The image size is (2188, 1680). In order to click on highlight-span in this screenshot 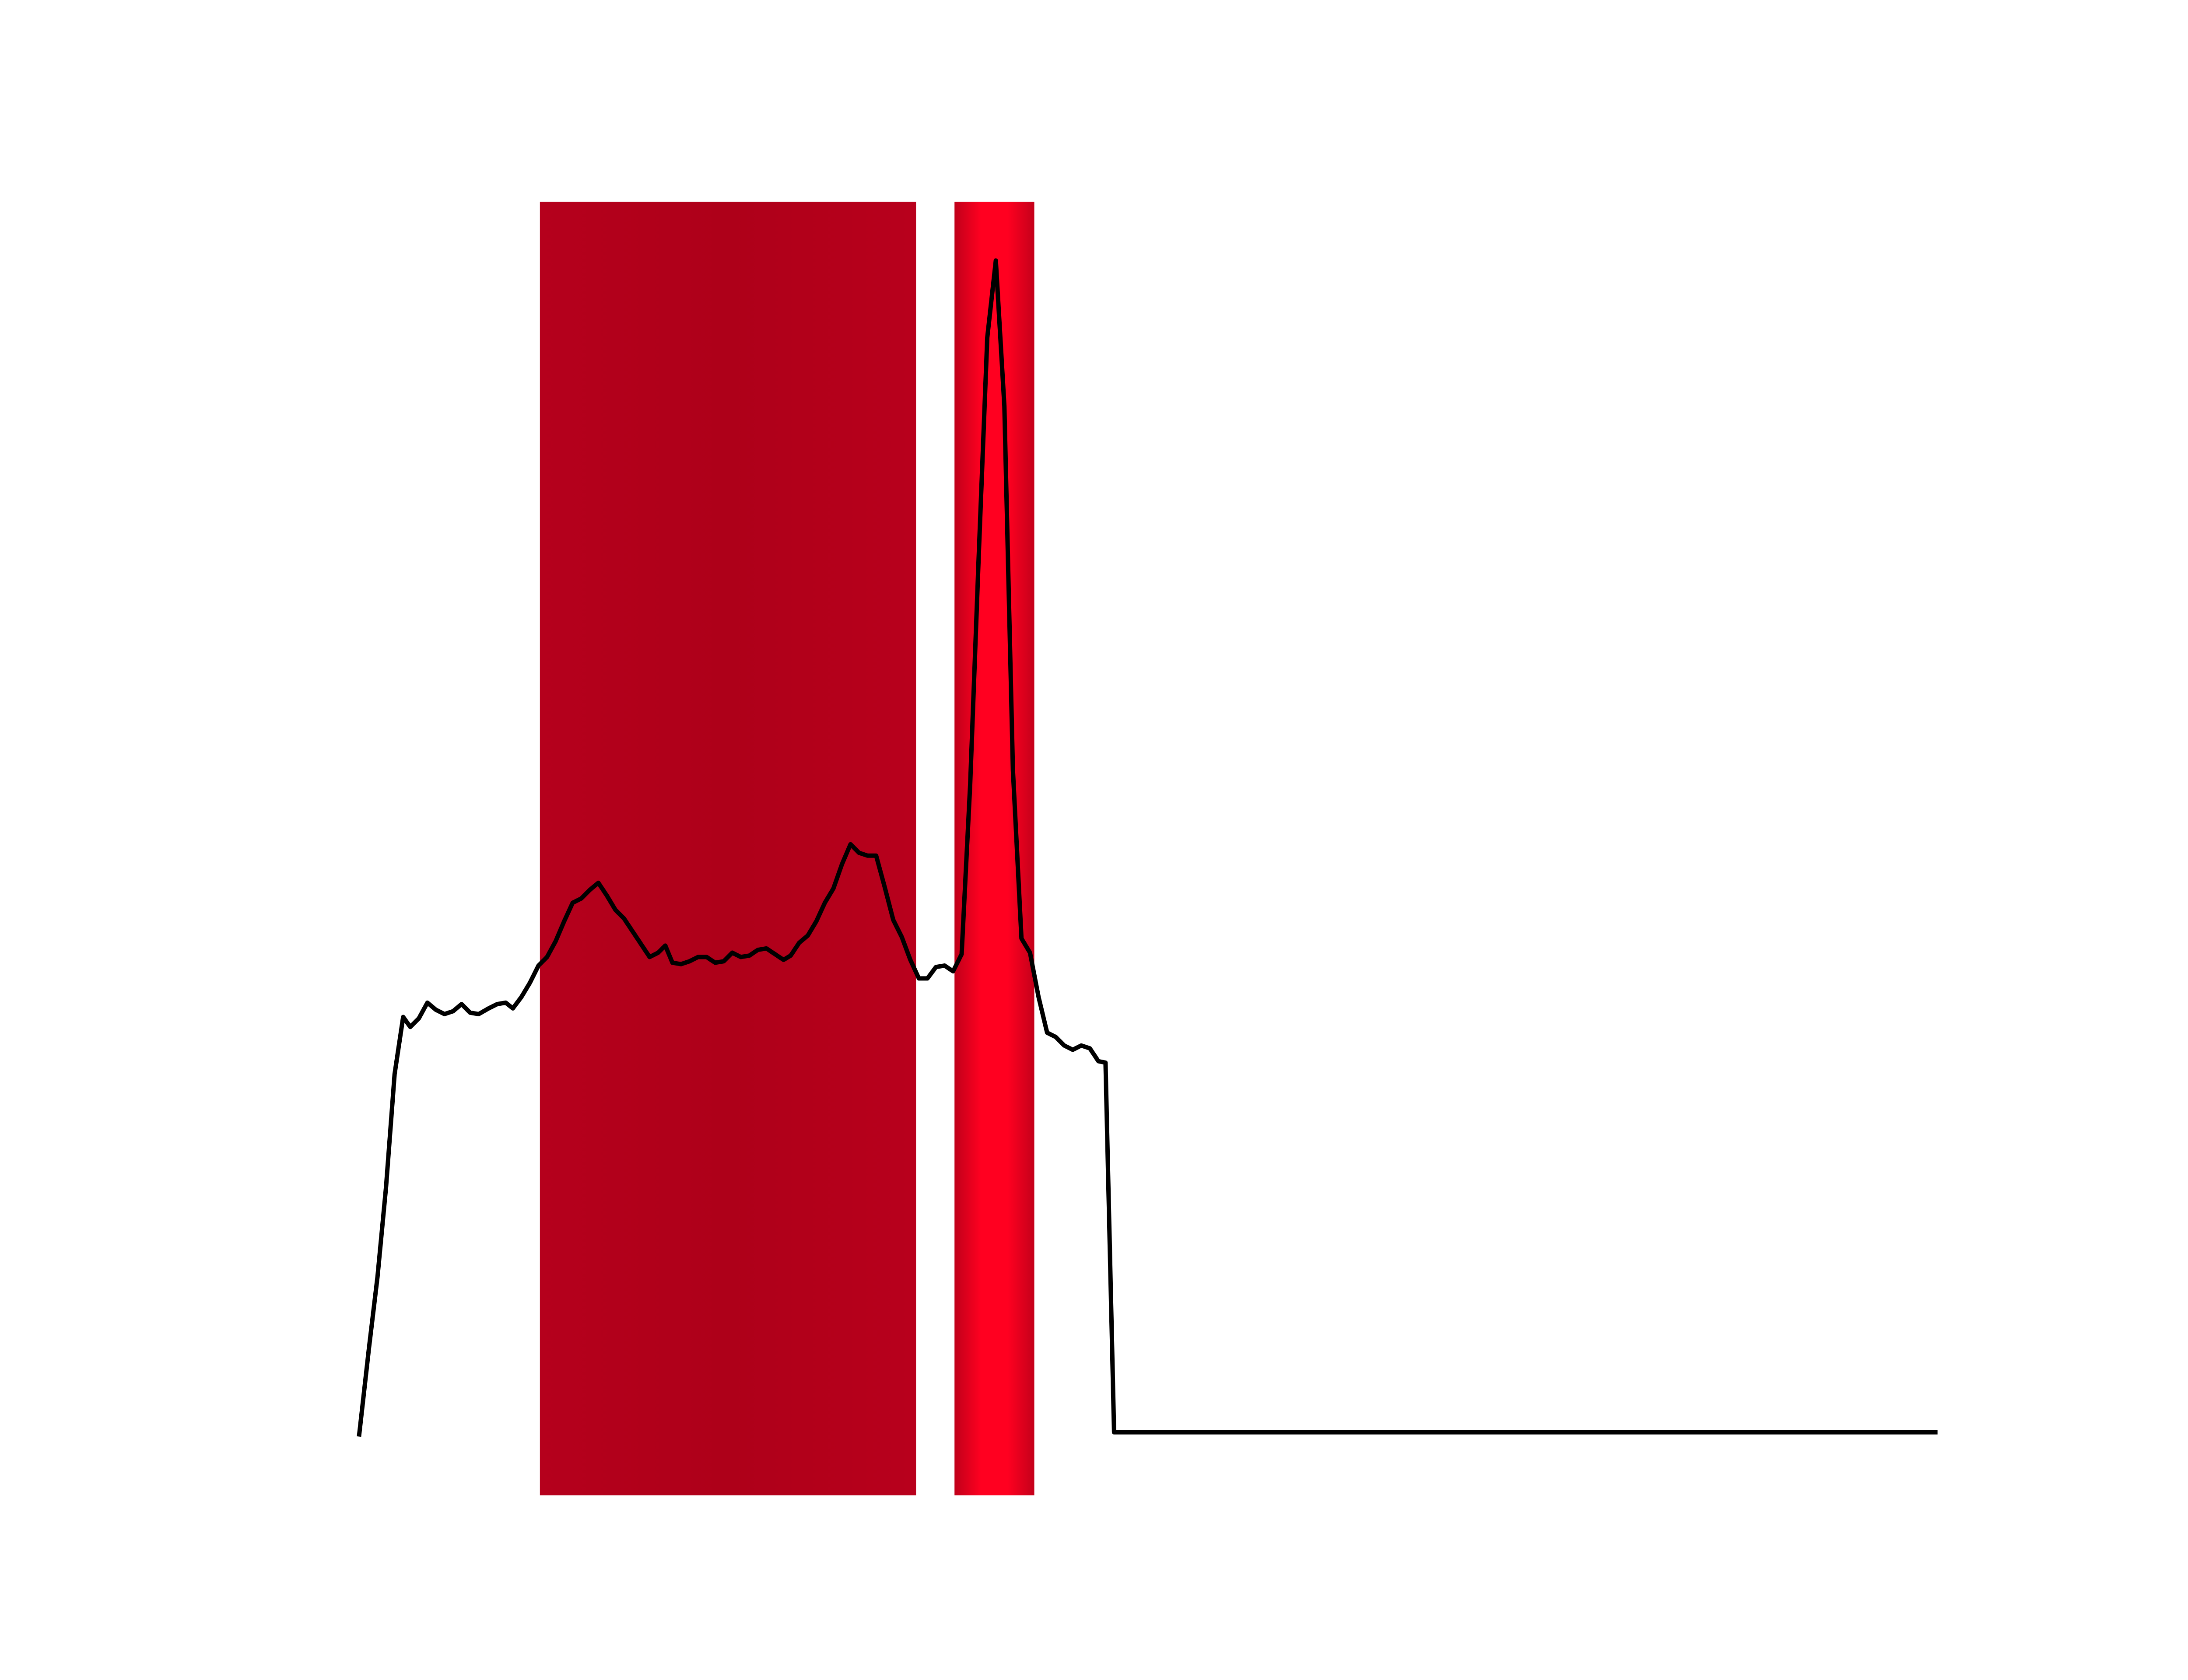, I will do `click(728, 848)`.